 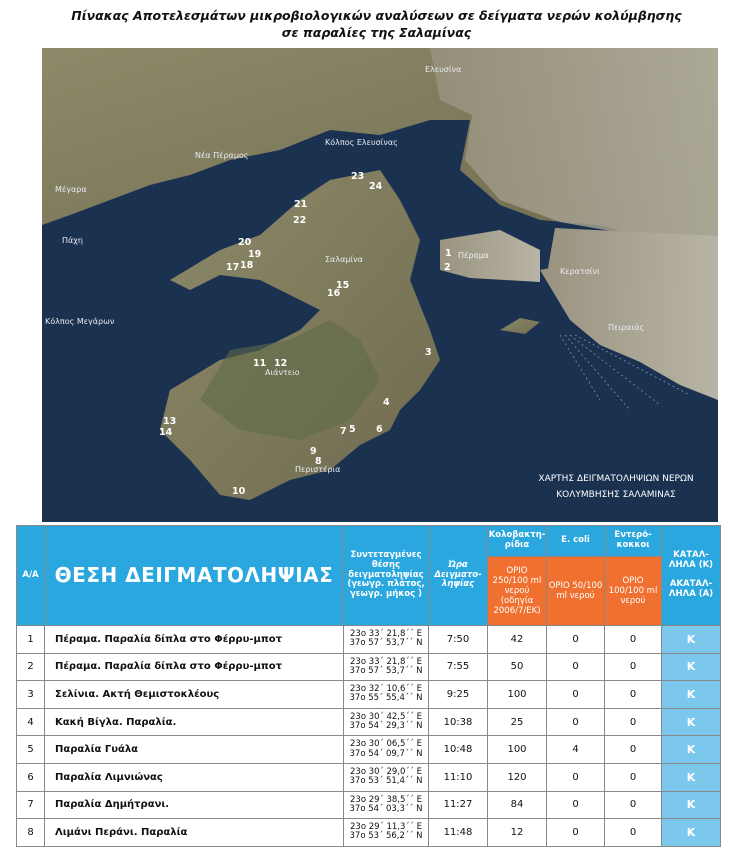 I want to click on time-cell: 10:38, so click(x=458, y=722).